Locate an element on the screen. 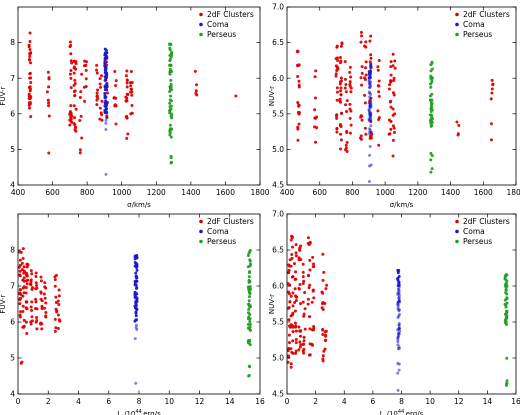  x-tick-label: 600 is located at coordinates (52, 192).